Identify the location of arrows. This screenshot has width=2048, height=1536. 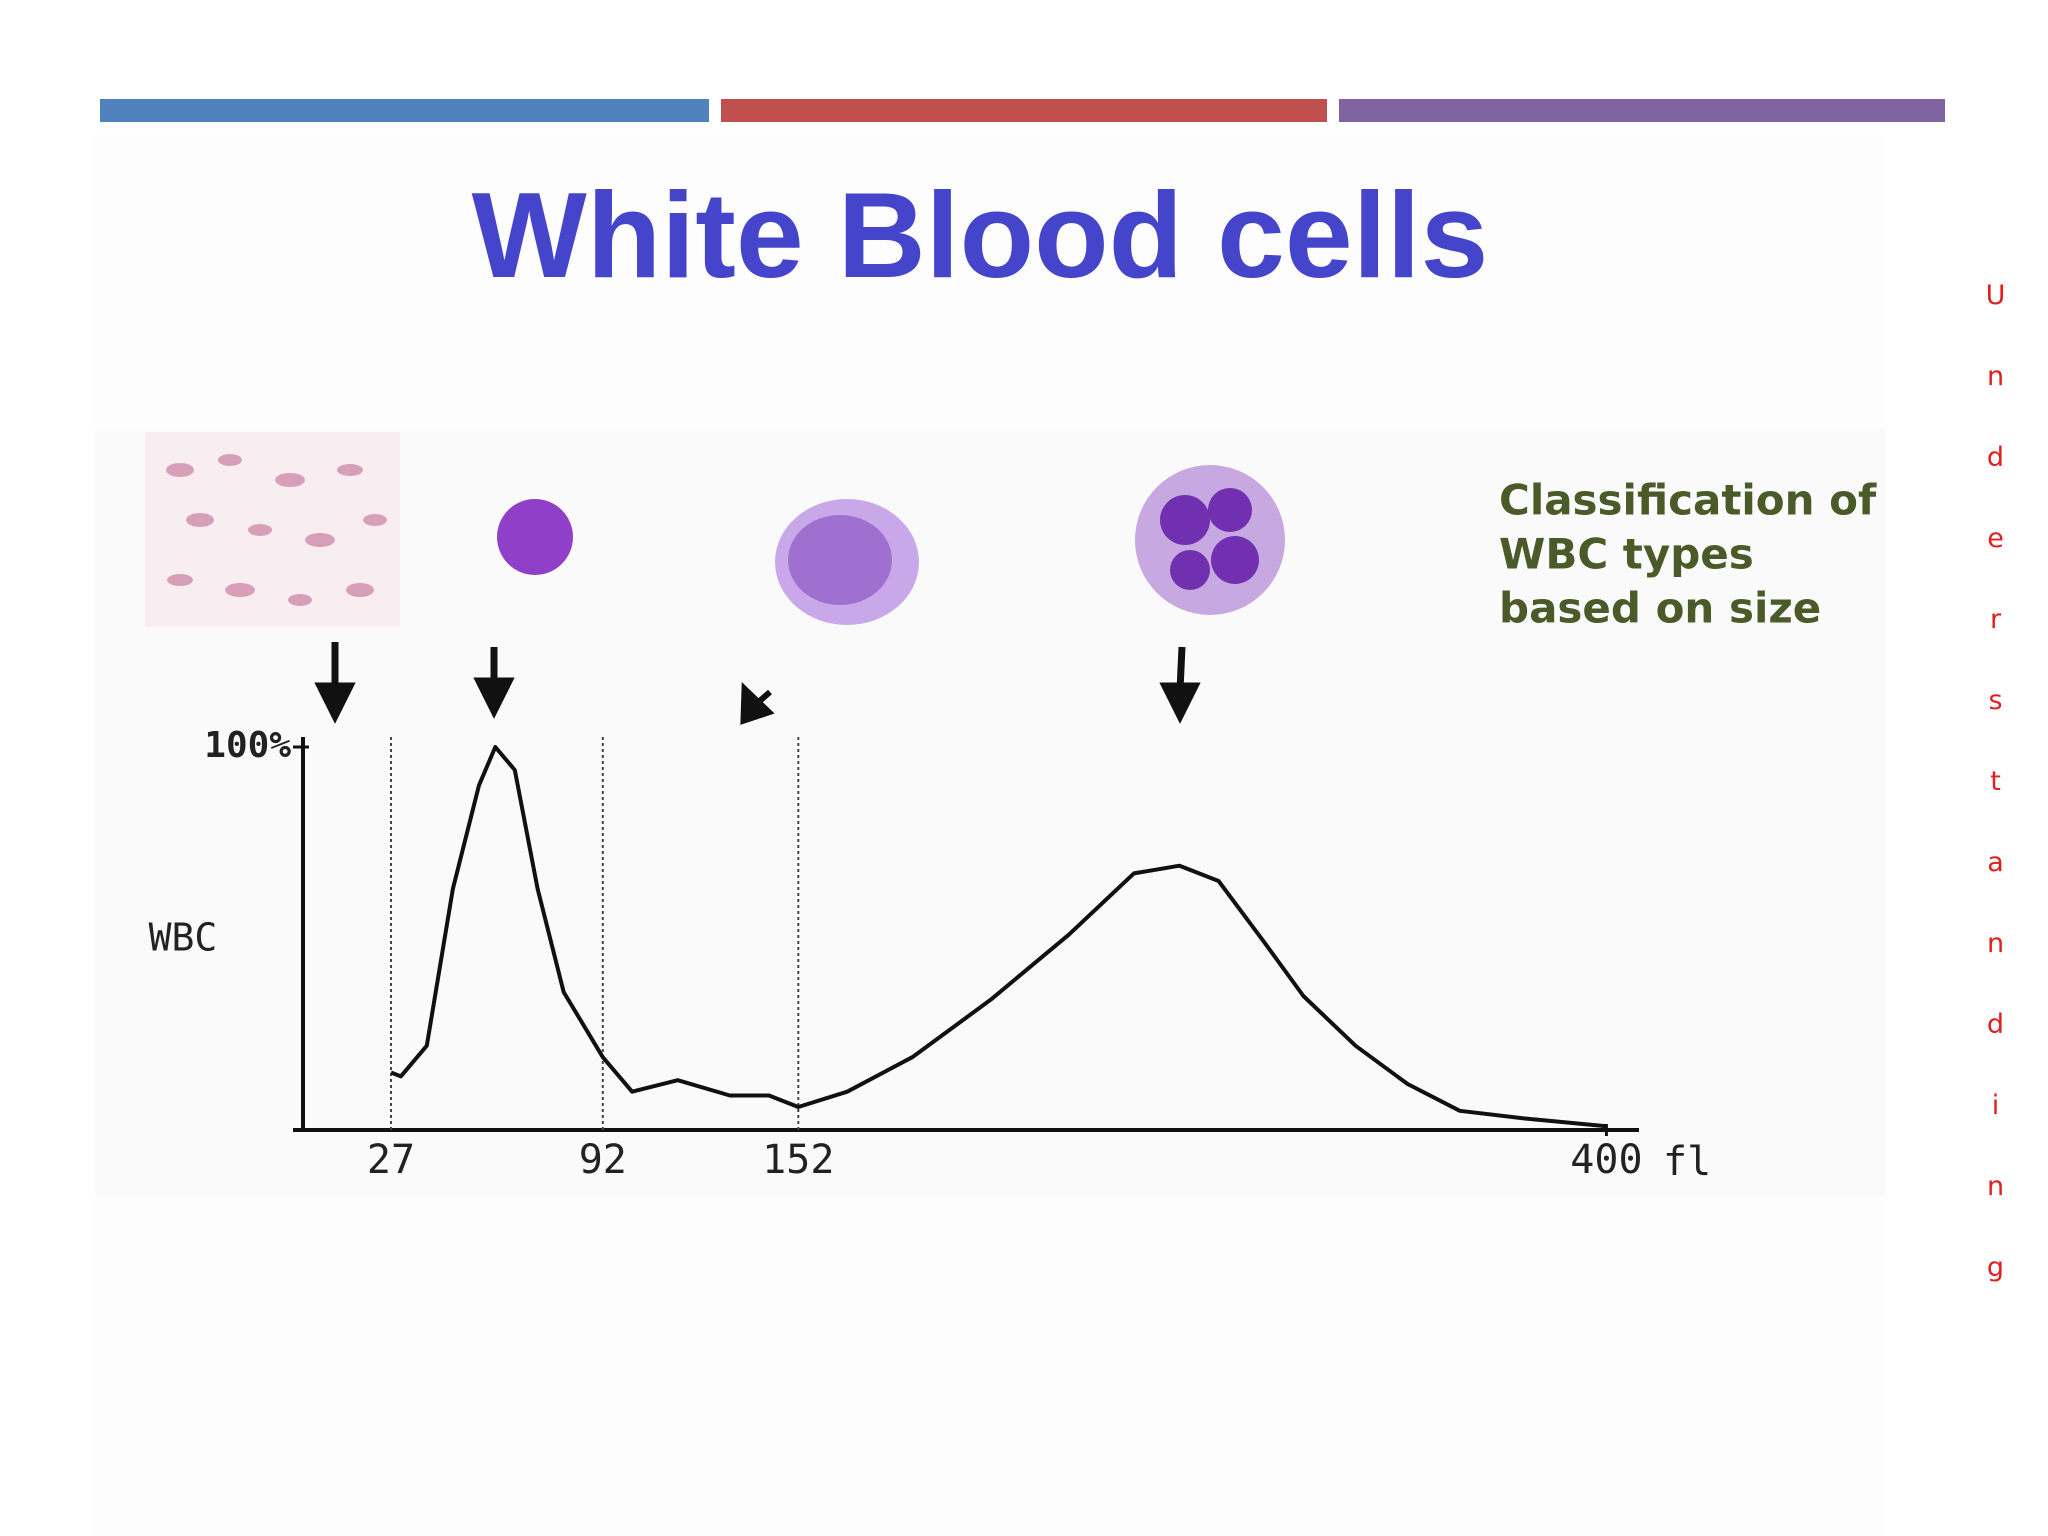
(757, 683).